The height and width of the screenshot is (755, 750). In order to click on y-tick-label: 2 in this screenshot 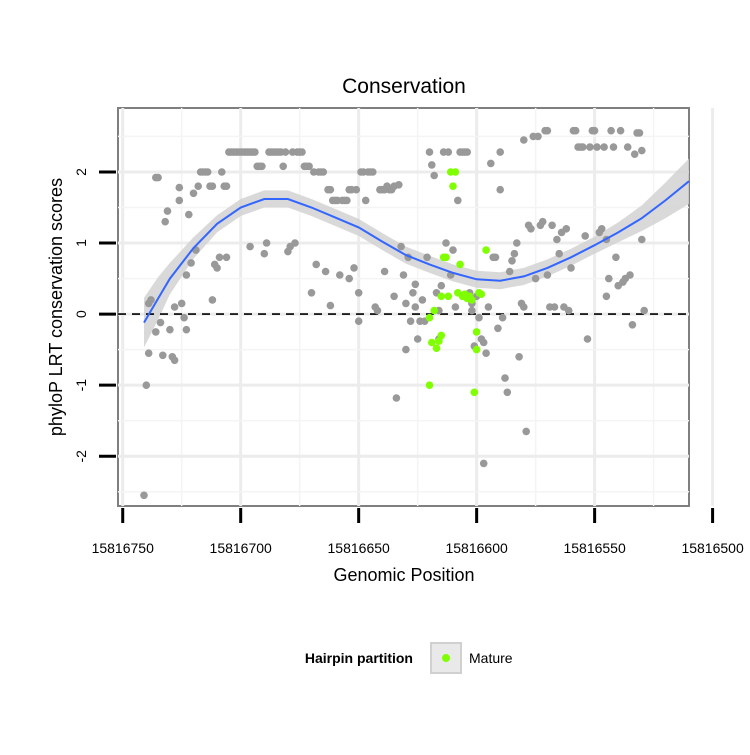, I will do `click(81, 172)`.